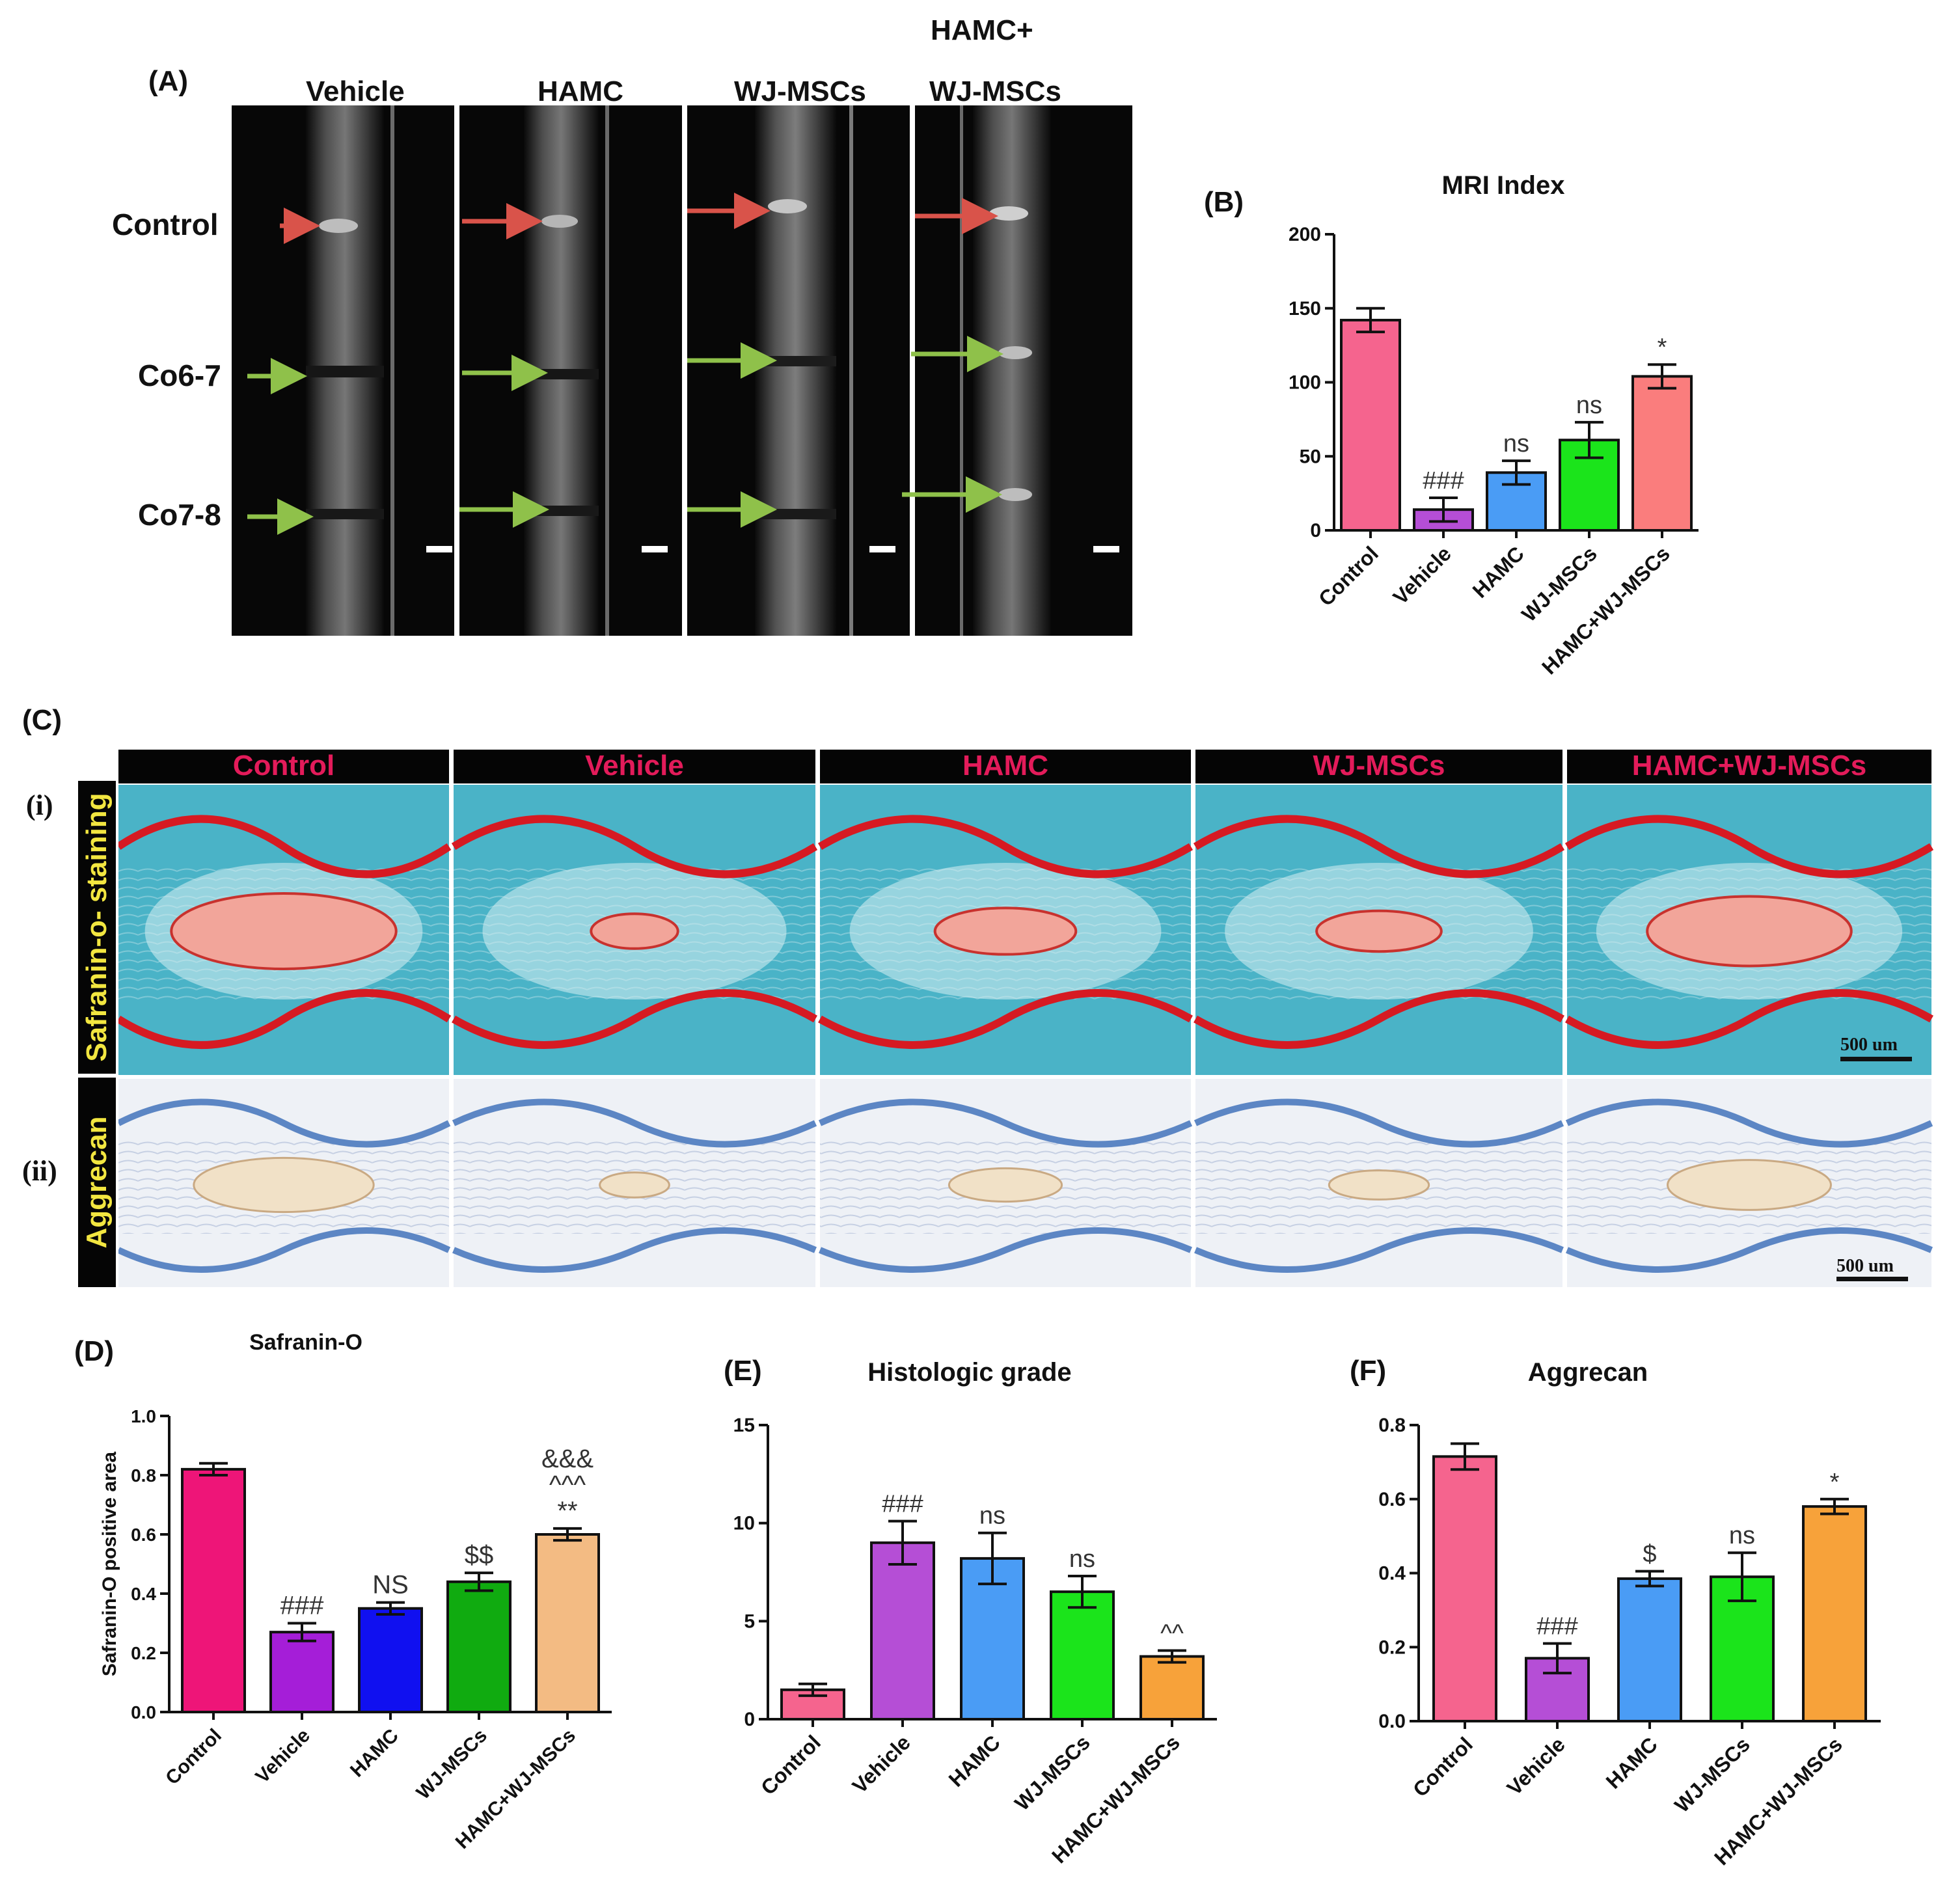 The height and width of the screenshot is (1904, 1951). Describe the element at coordinates (179, 375) in the screenshot. I see `mri-row-label-co6-7: Co6-7` at that location.